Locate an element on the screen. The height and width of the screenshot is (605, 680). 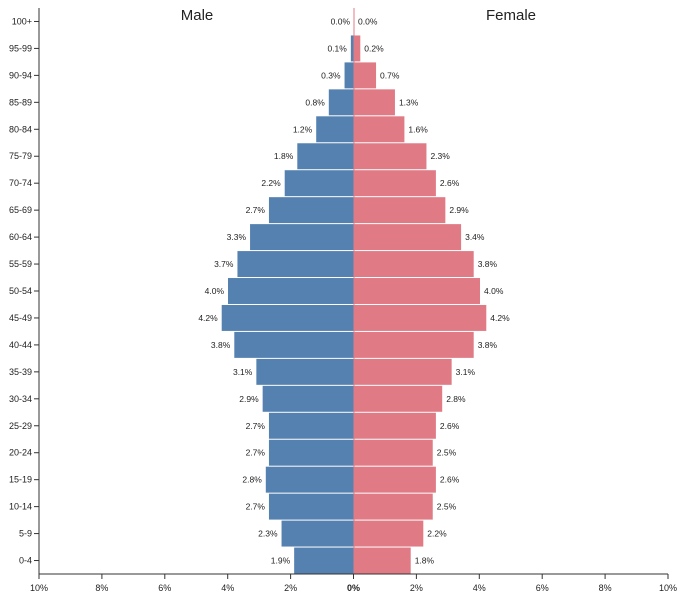
male-value-label: 3.3% is located at coordinates (237, 237).